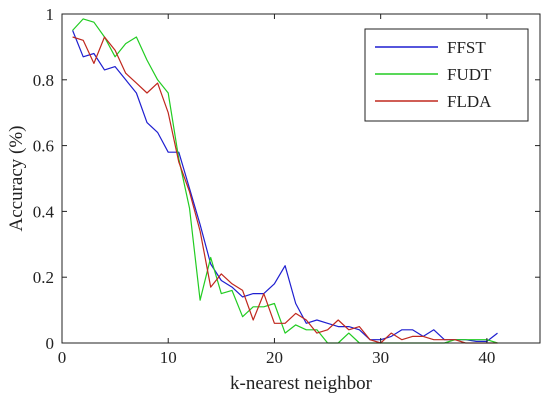 This screenshot has height=405, width=550. What do you see at coordinates (43, 146) in the screenshot?
I see `y-tick-label: 0.6` at bounding box center [43, 146].